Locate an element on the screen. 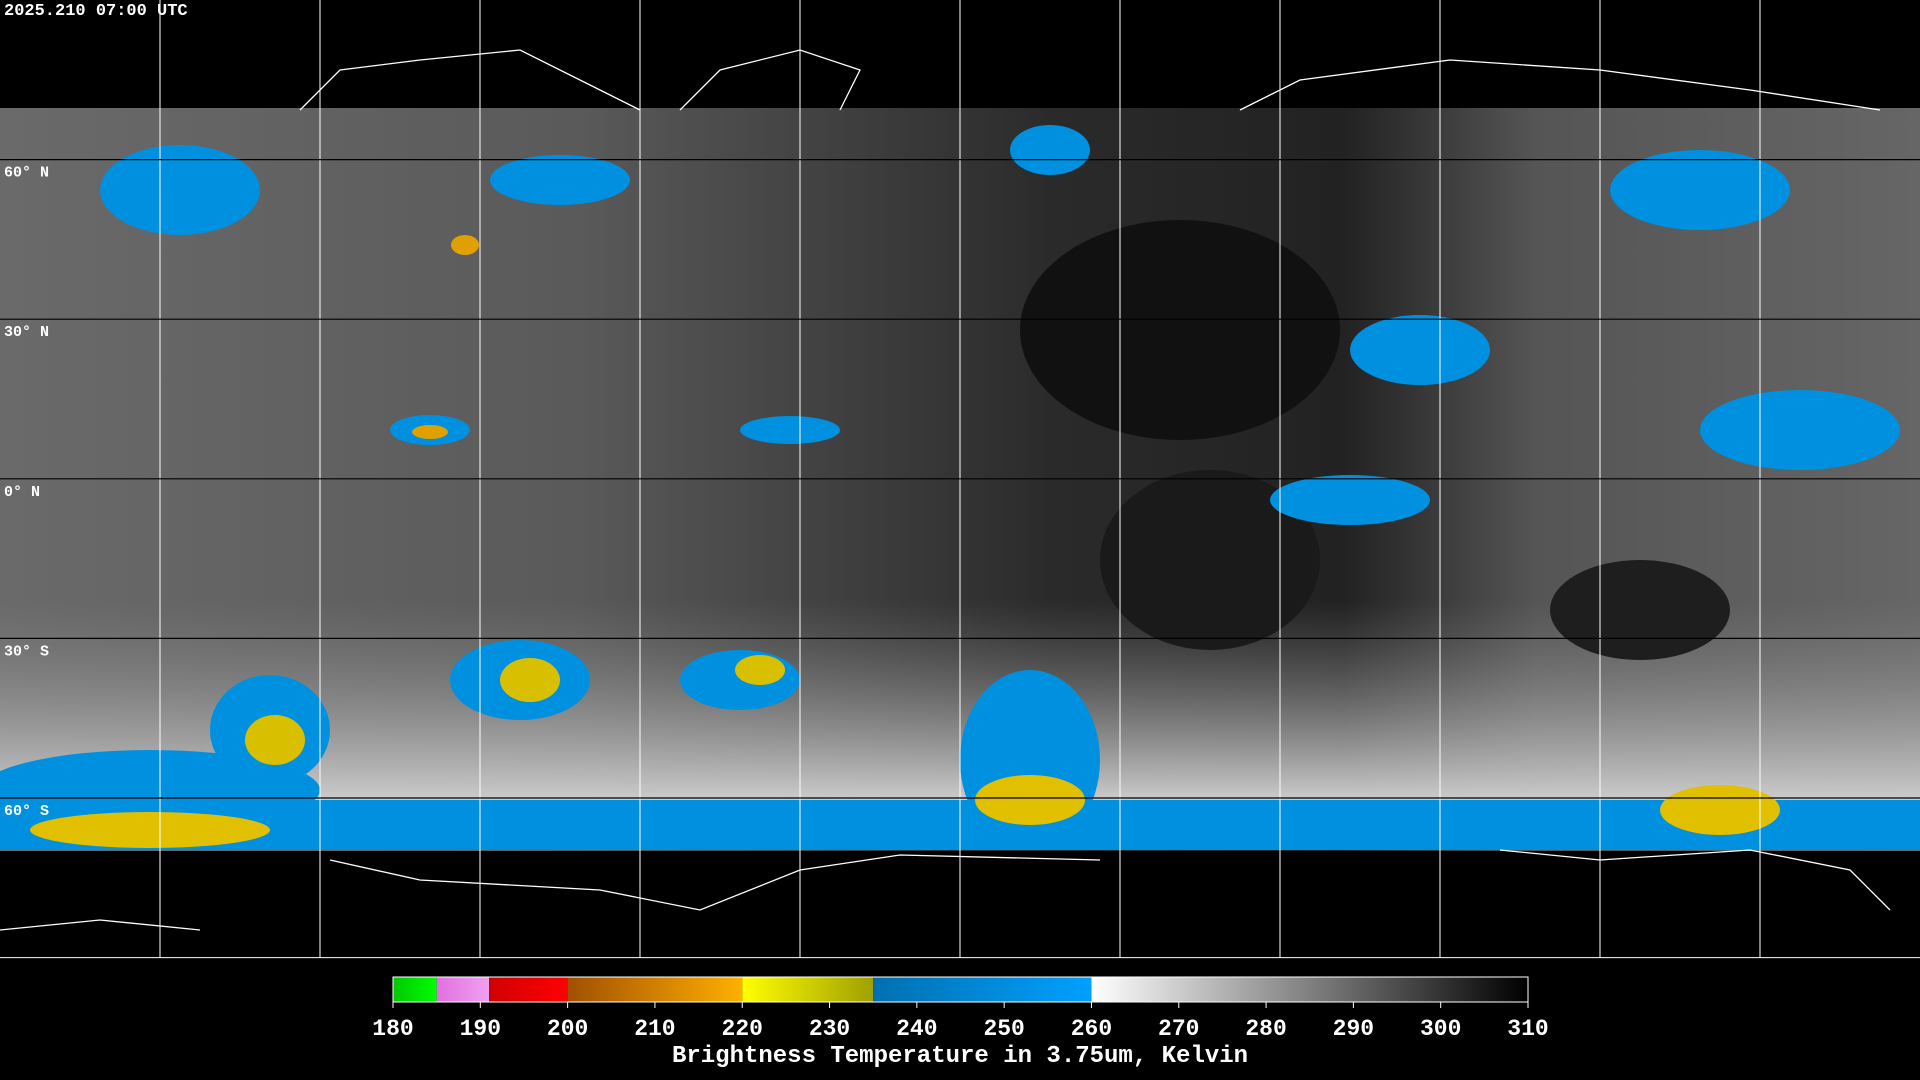  tick-label: 200 is located at coordinates (567, 1029).